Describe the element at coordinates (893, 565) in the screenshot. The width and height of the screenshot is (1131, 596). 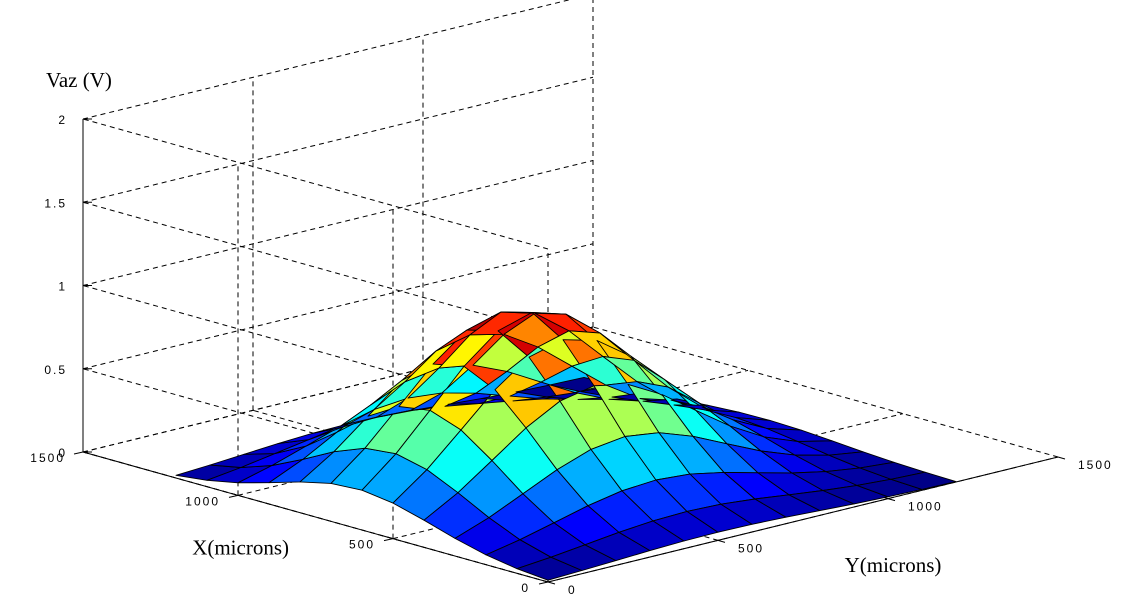
I see `y-axis-title: Y(microns)` at that location.